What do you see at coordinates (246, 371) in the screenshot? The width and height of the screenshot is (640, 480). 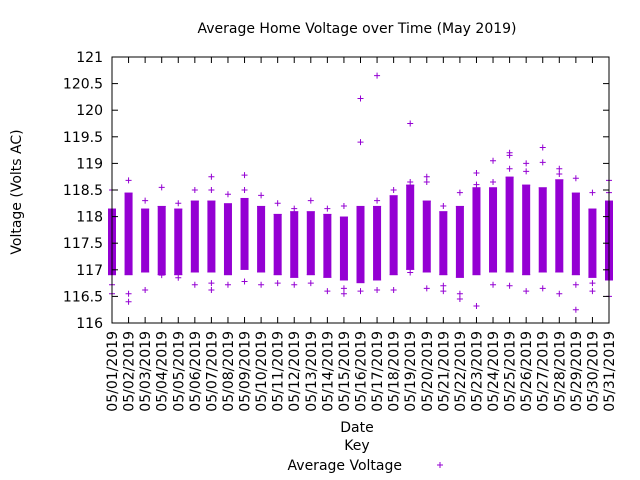 I see `x-tick-label: 05/09/2019` at bounding box center [246, 371].